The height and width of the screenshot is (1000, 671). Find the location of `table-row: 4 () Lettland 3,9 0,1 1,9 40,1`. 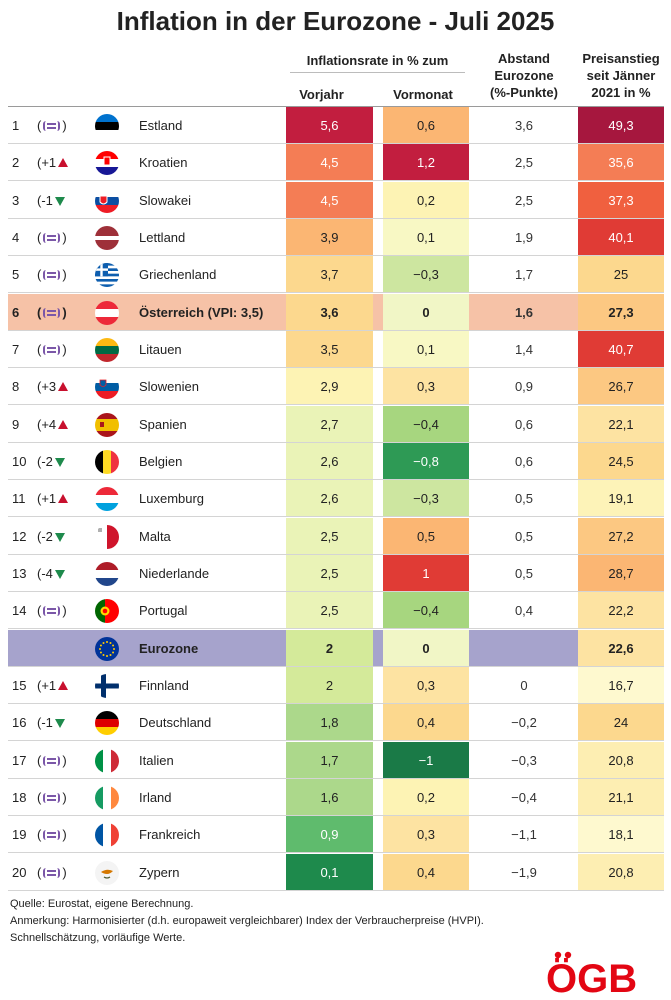

table-row: 4 () Lettland 3,9 0,1 1,9 40,1 is located at coordinates (336, 237).